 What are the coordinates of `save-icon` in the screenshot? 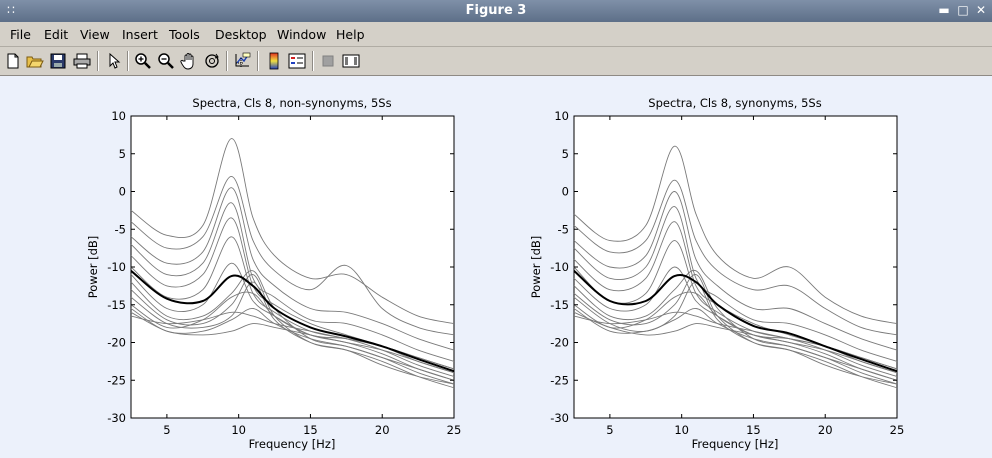 It's located at (58, 61).